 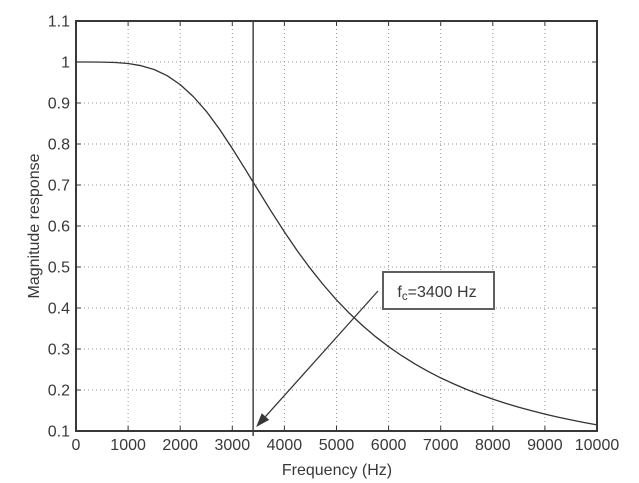 I want to click on annotation-arrowhead, so click(x=263, y=420).